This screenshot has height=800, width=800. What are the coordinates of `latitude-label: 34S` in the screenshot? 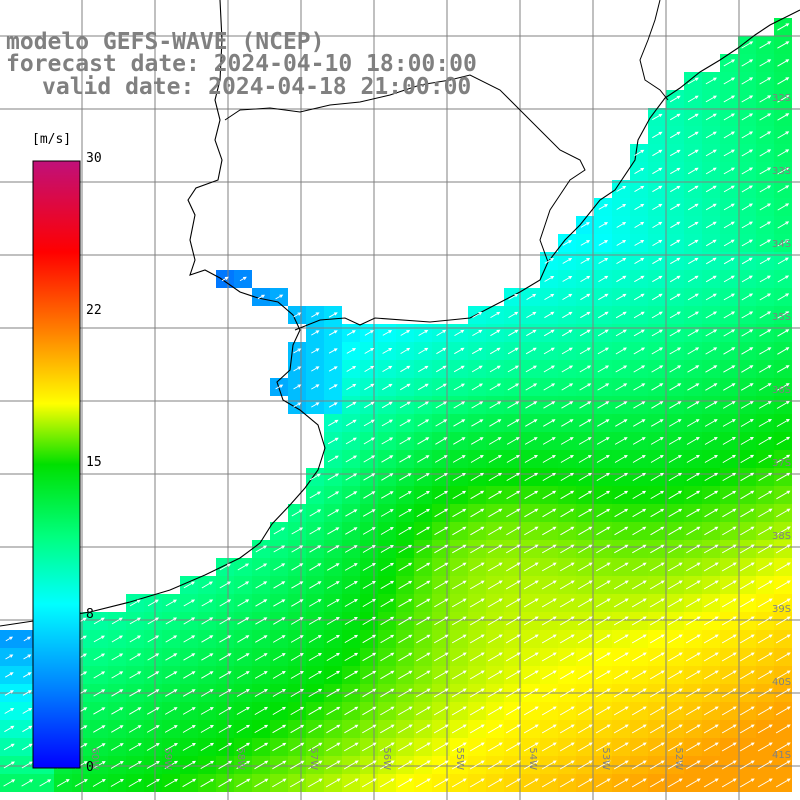 It's located at (781, 244).